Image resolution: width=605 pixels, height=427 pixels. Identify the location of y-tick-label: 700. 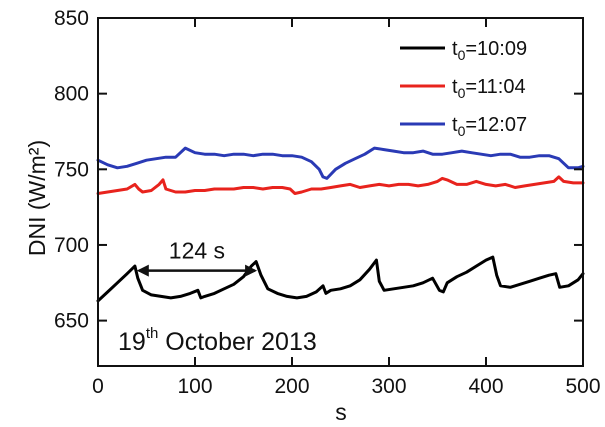
(71, 245).